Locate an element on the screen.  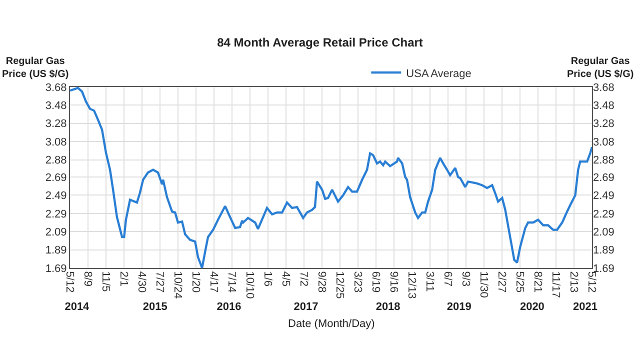
x-tick-label: 4/30 is located at coordinates (141, 282).